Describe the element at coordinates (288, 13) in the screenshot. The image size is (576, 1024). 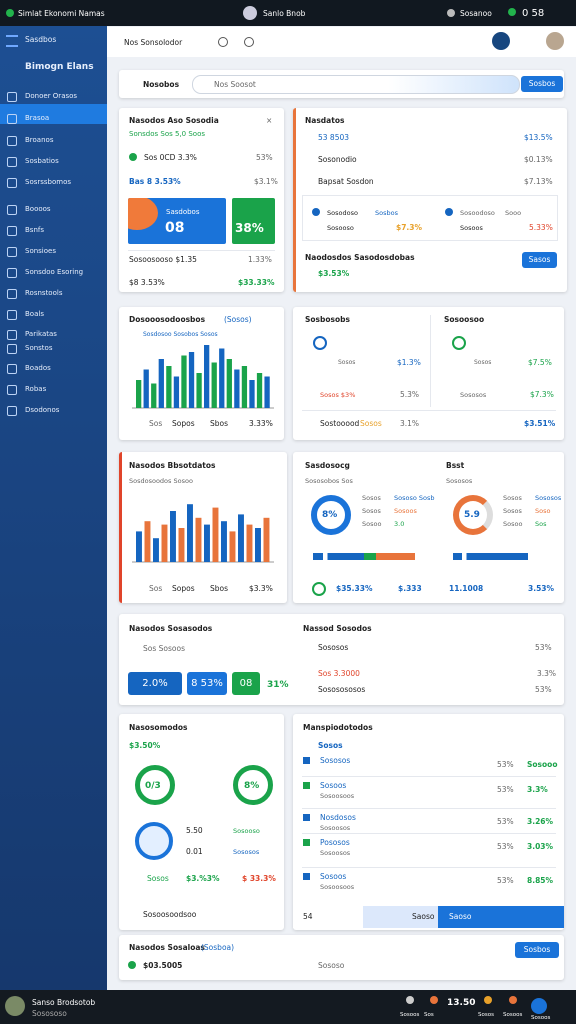
I see `top-bar` at that location.